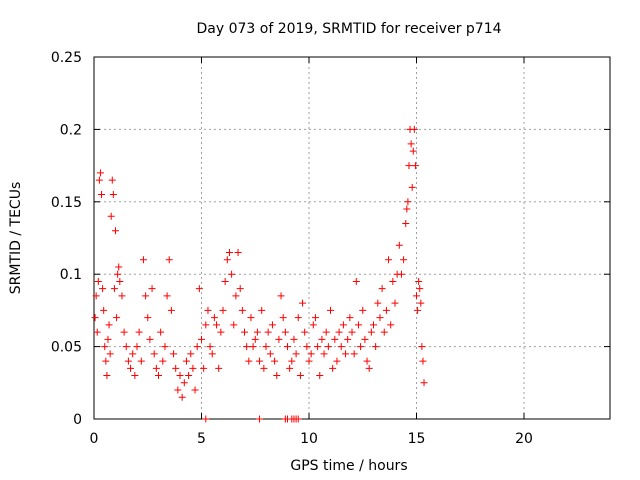  What do you see at coordinates (348, 466) in the screenshot?
I see `x-axis-label: GPS time / hours` at bounding box center [348, 466].